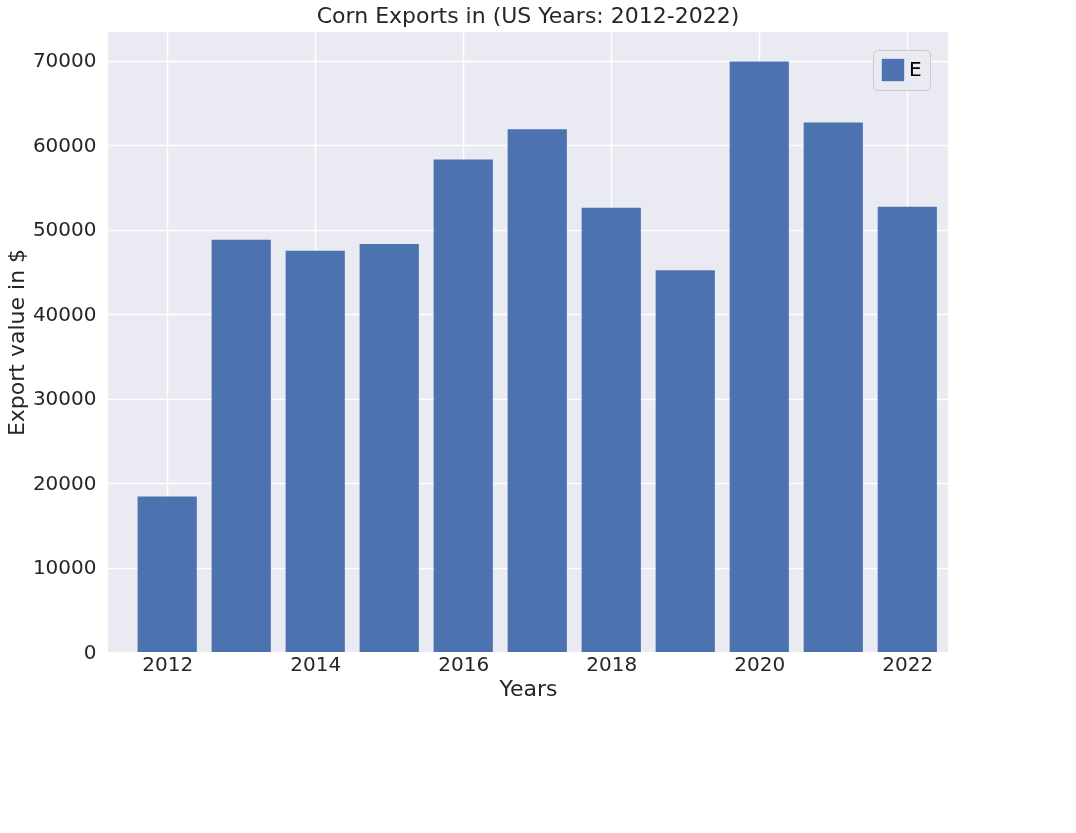 Image resolution: width=1076 pixels, height=833 pixels. What do you see at coordinates (64, 567) in the screenshot?
I see `y-tick-label: 10000` at bounding box center [64, 567].